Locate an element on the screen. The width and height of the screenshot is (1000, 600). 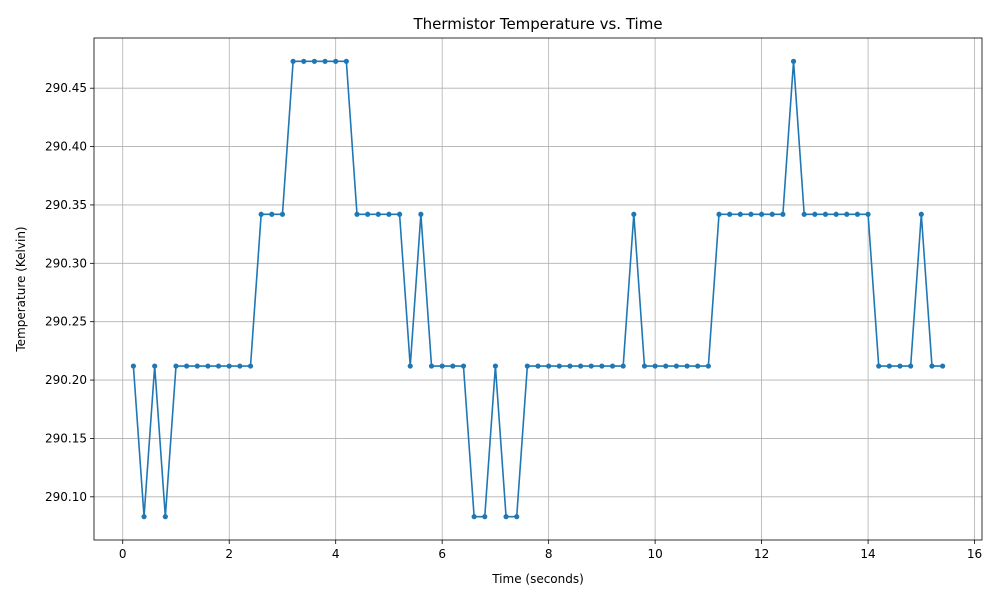
x-axis-label: Time (seconds) is located at coordinates (537, 579).